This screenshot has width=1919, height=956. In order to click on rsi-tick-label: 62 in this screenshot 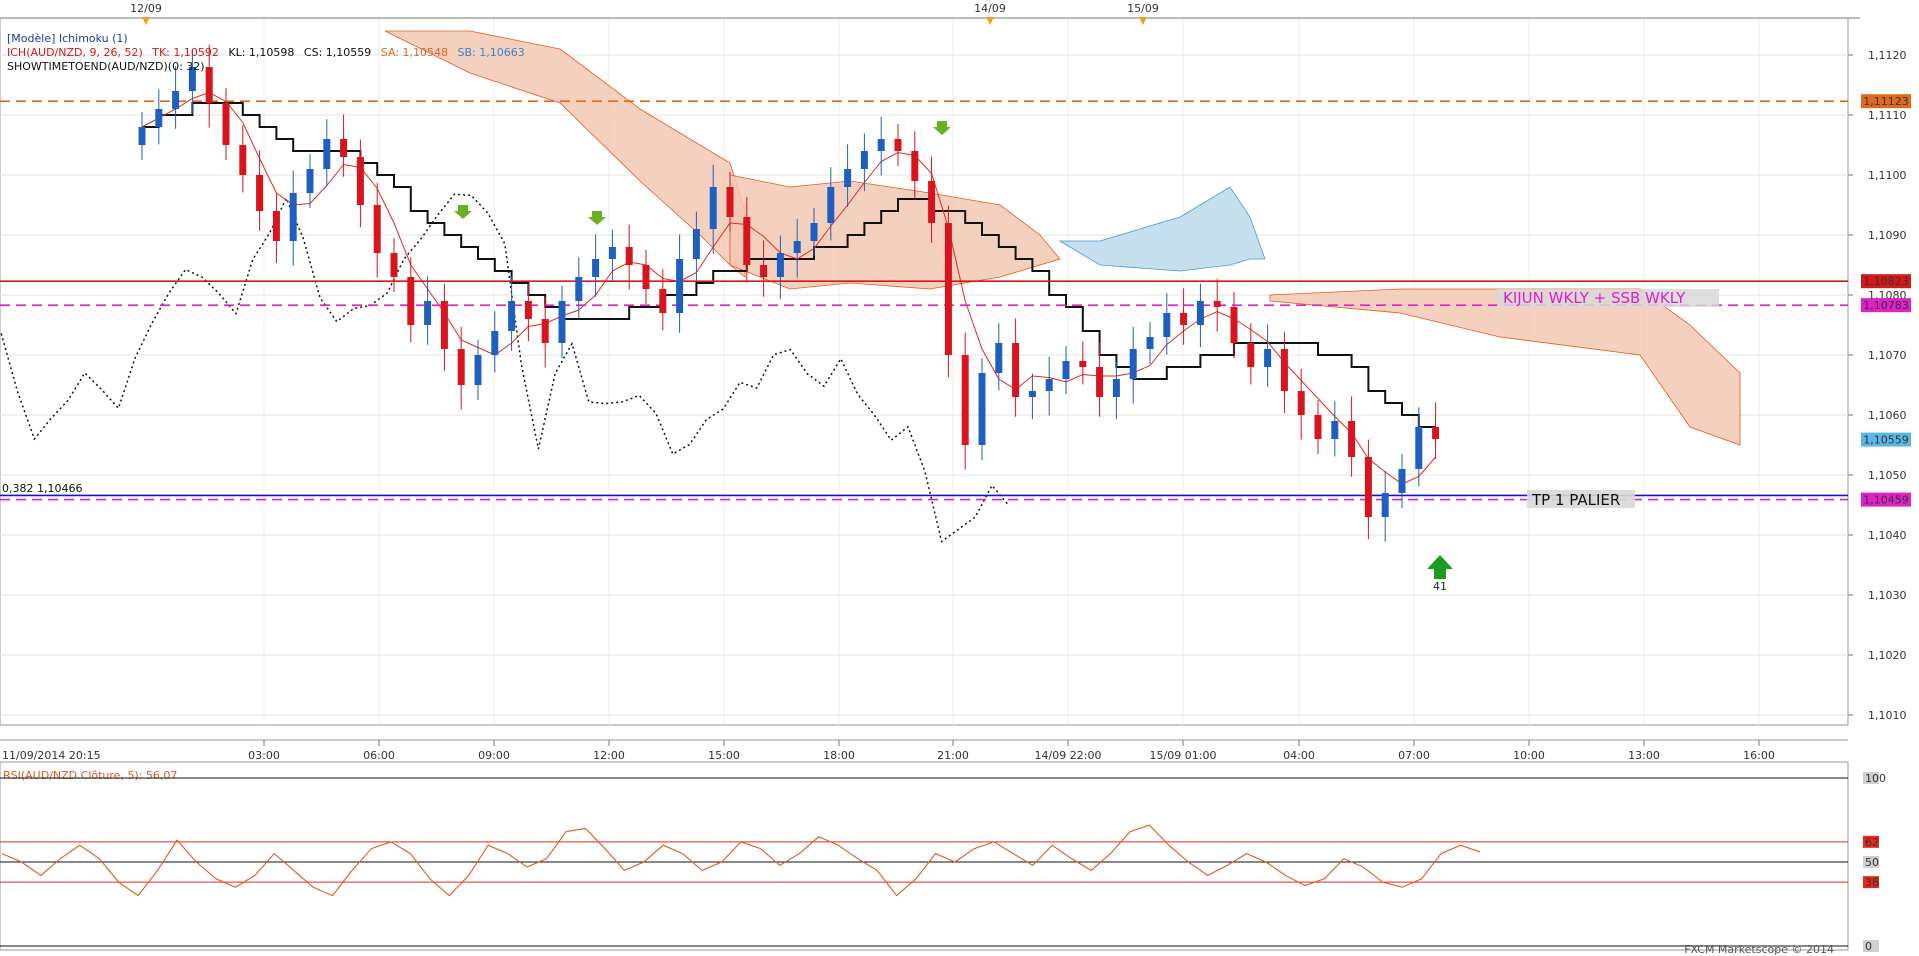, I will do `click(1872, 842)`.